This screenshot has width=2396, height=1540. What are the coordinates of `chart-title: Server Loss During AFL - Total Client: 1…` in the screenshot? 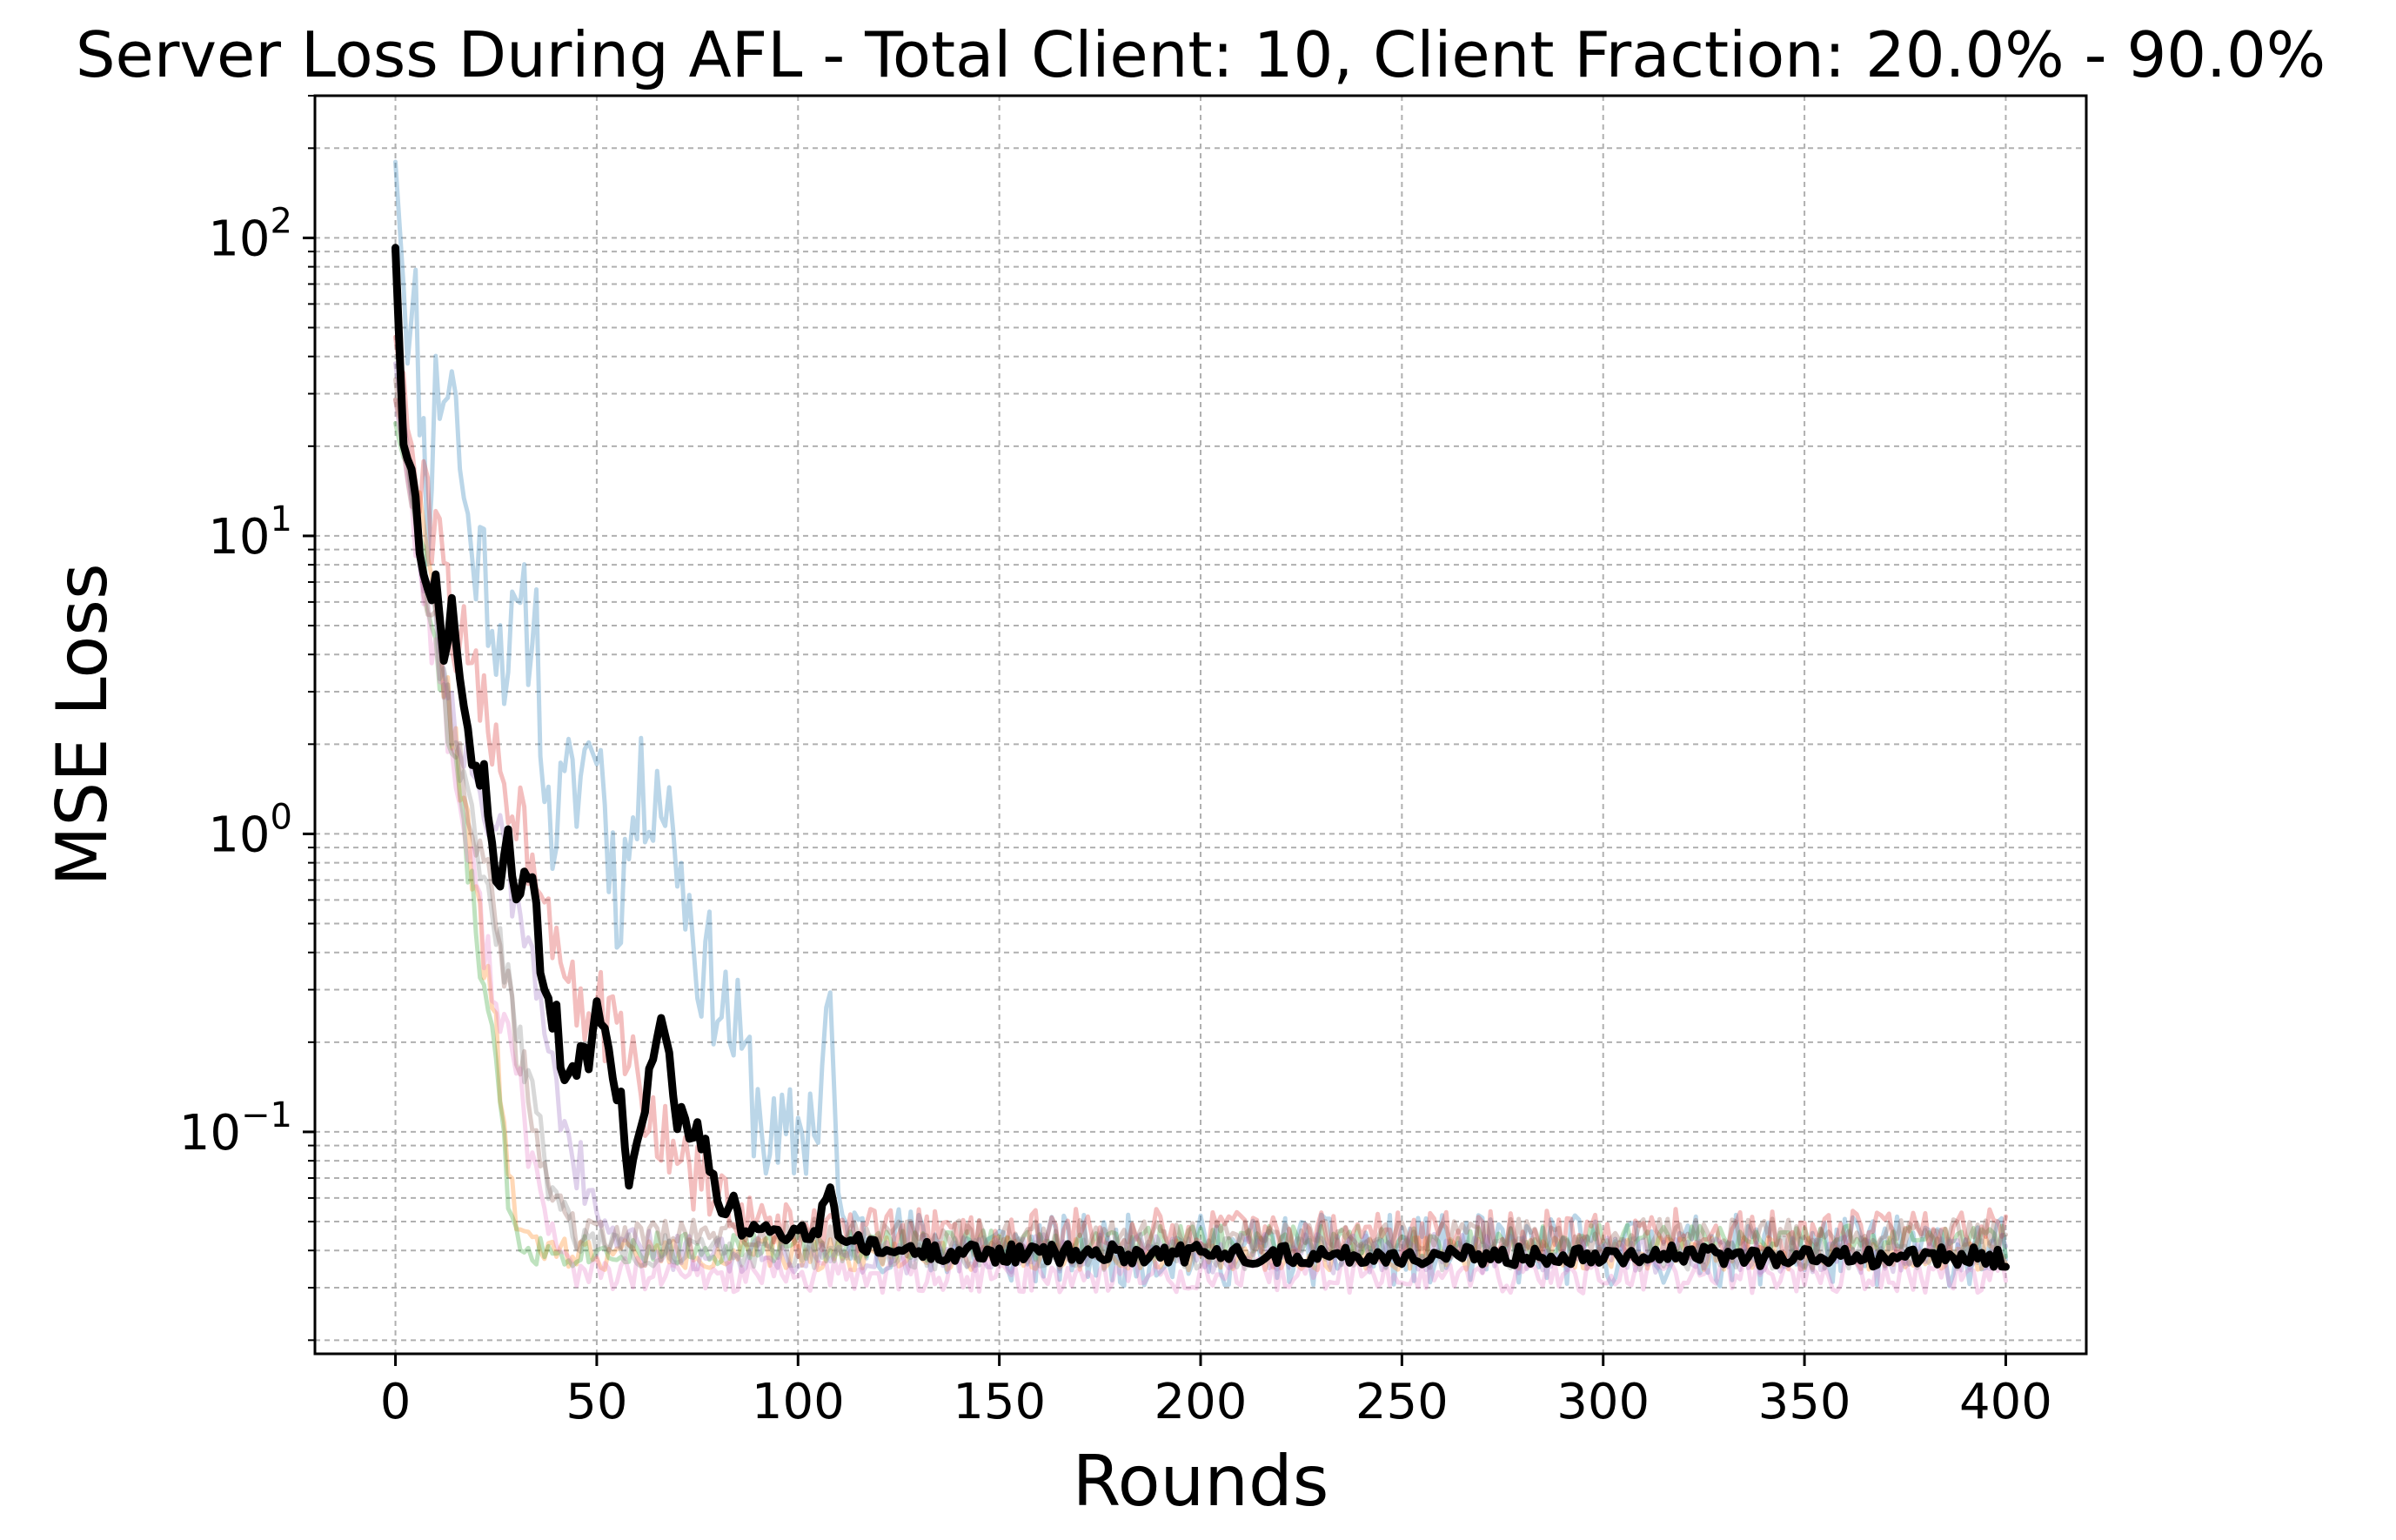 It's located at (1201, 54).